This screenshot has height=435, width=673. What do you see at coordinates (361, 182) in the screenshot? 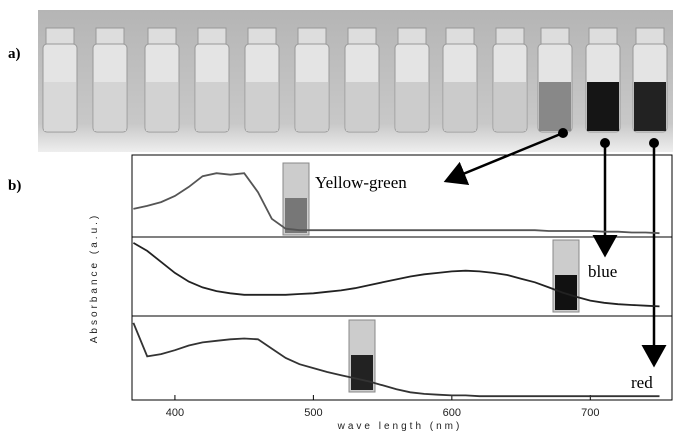
I see `annotation: Yellow-green` at bounding box center [361, 182].